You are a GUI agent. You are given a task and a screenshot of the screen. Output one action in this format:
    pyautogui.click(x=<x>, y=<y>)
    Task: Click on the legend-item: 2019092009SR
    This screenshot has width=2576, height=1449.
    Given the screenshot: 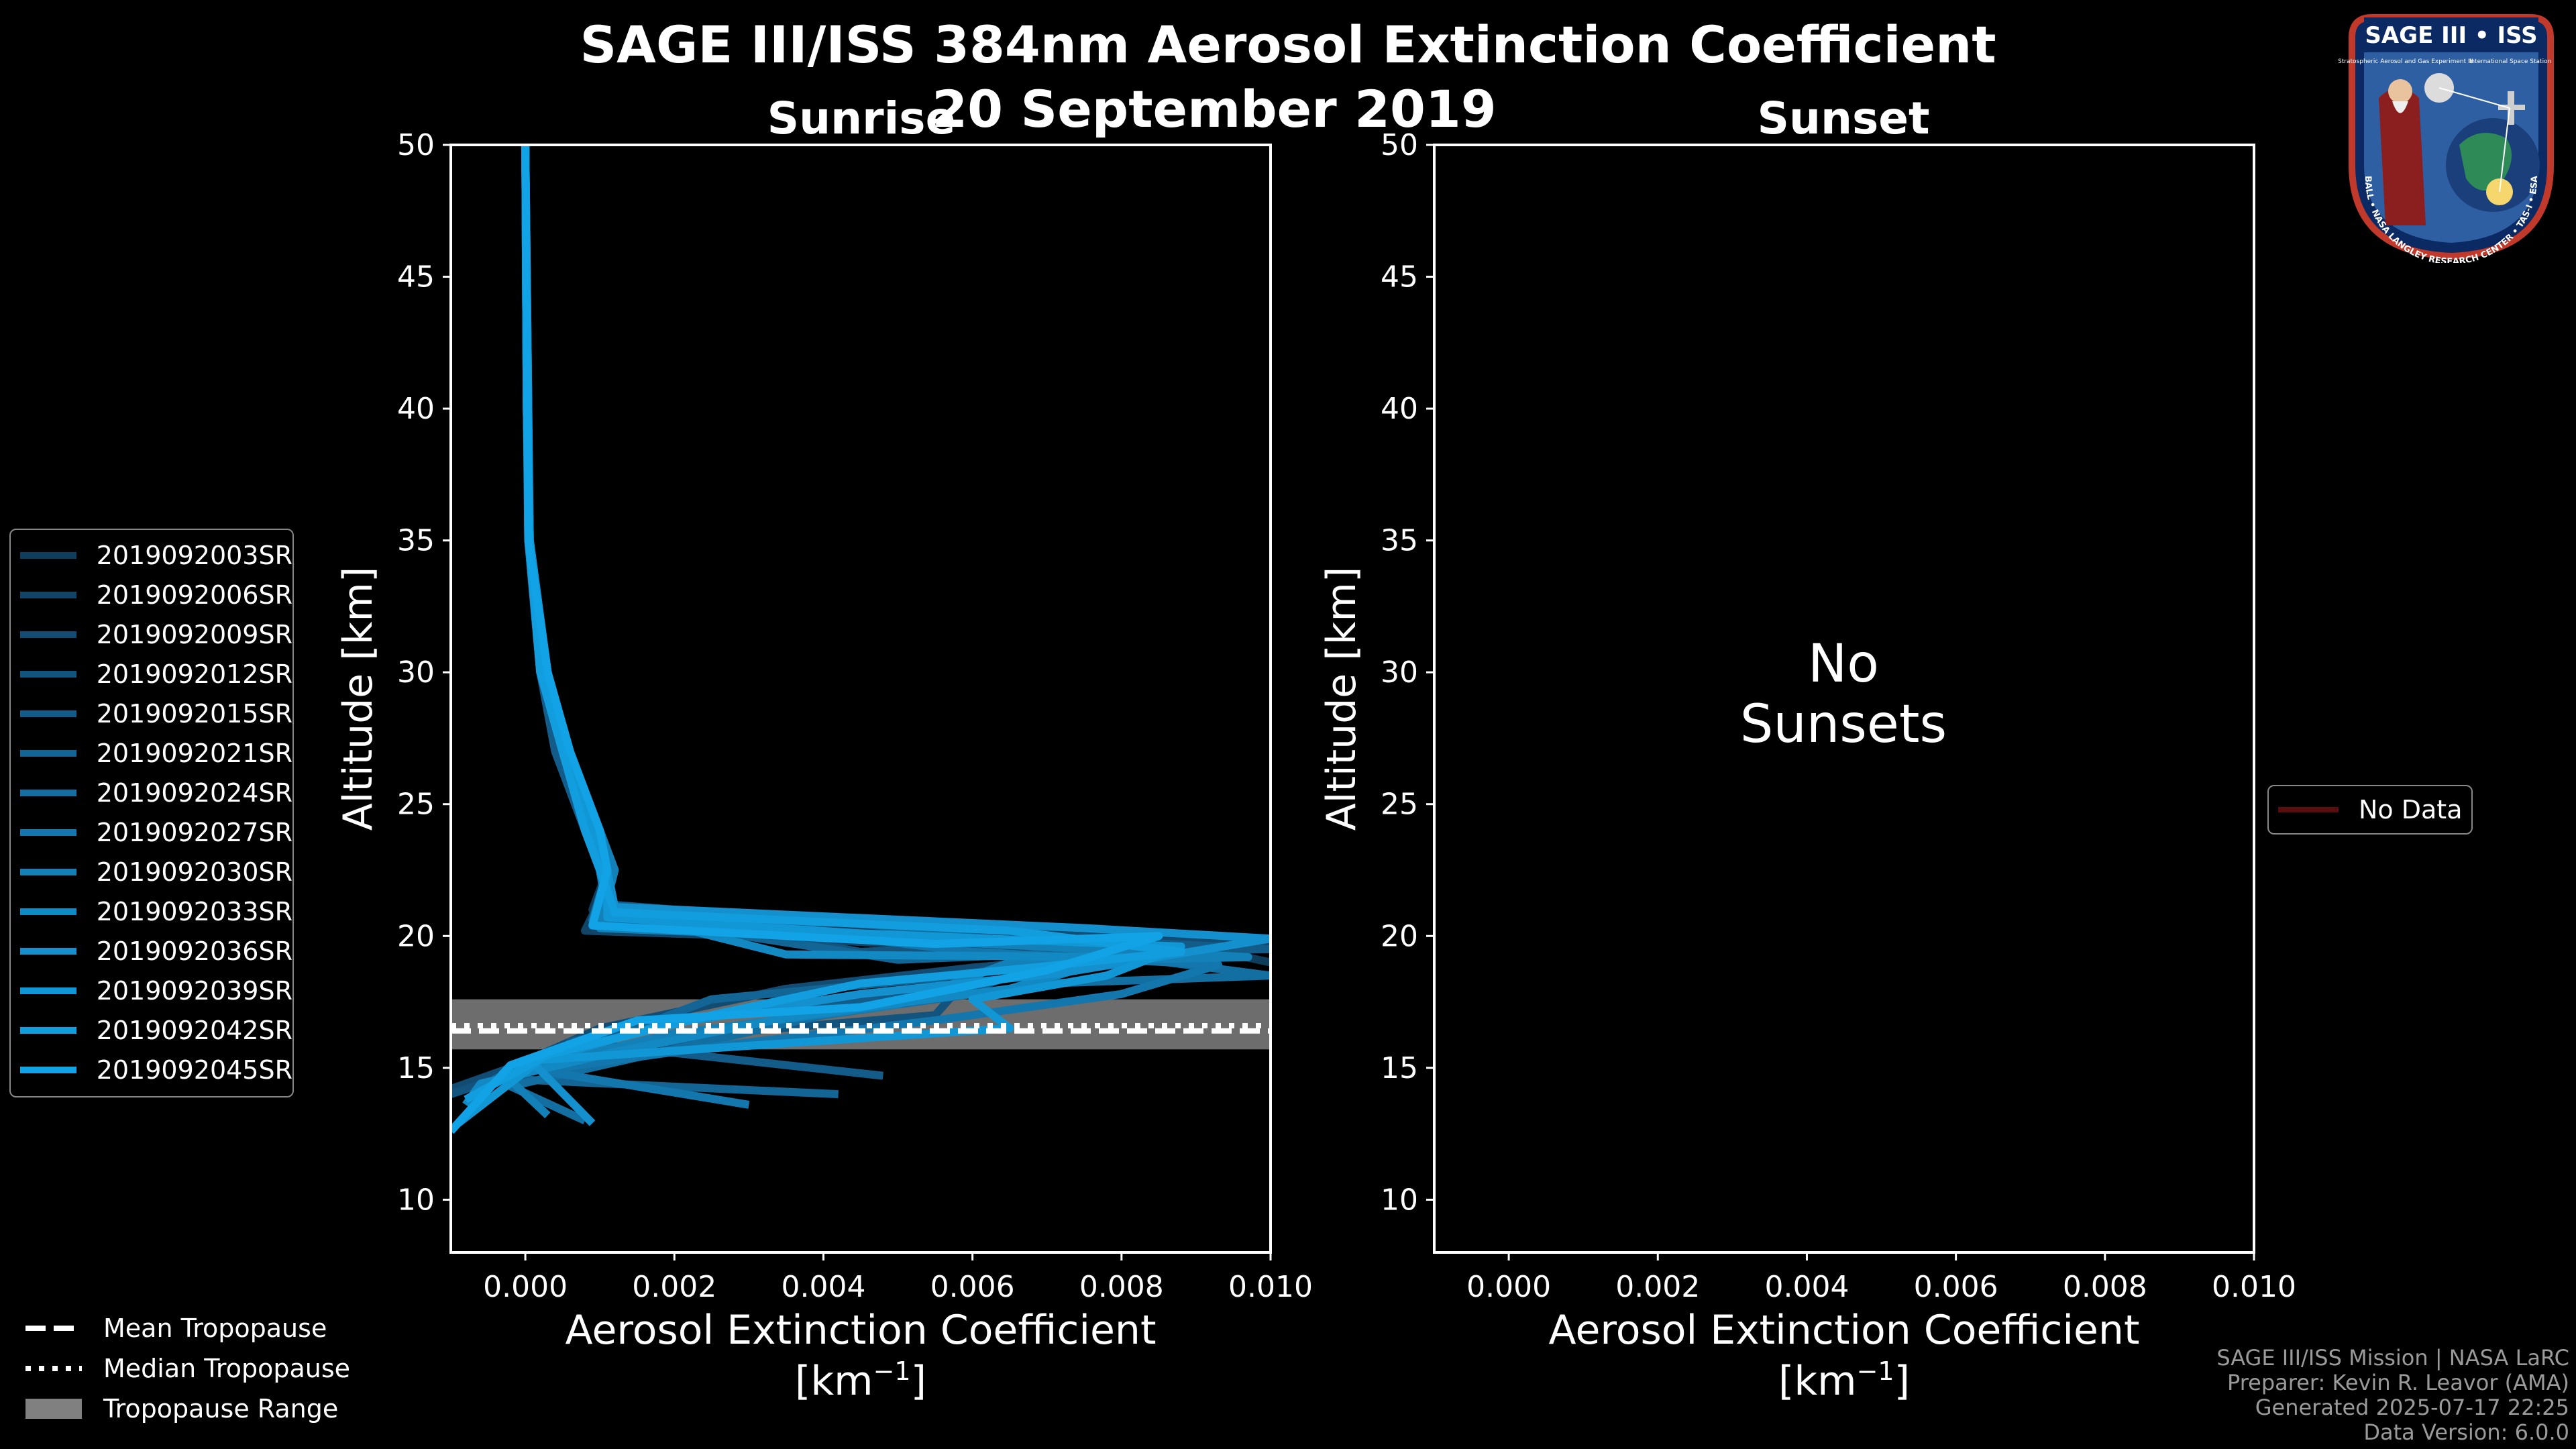 What is the action you would take?
    pyautogui.click(x=151, y=634)
    